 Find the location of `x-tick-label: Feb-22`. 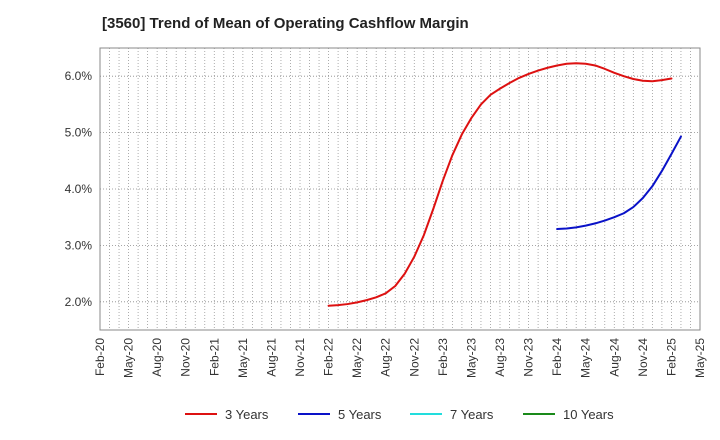

x-tick-label: Feb-22 is located at coordinates (329, 357).